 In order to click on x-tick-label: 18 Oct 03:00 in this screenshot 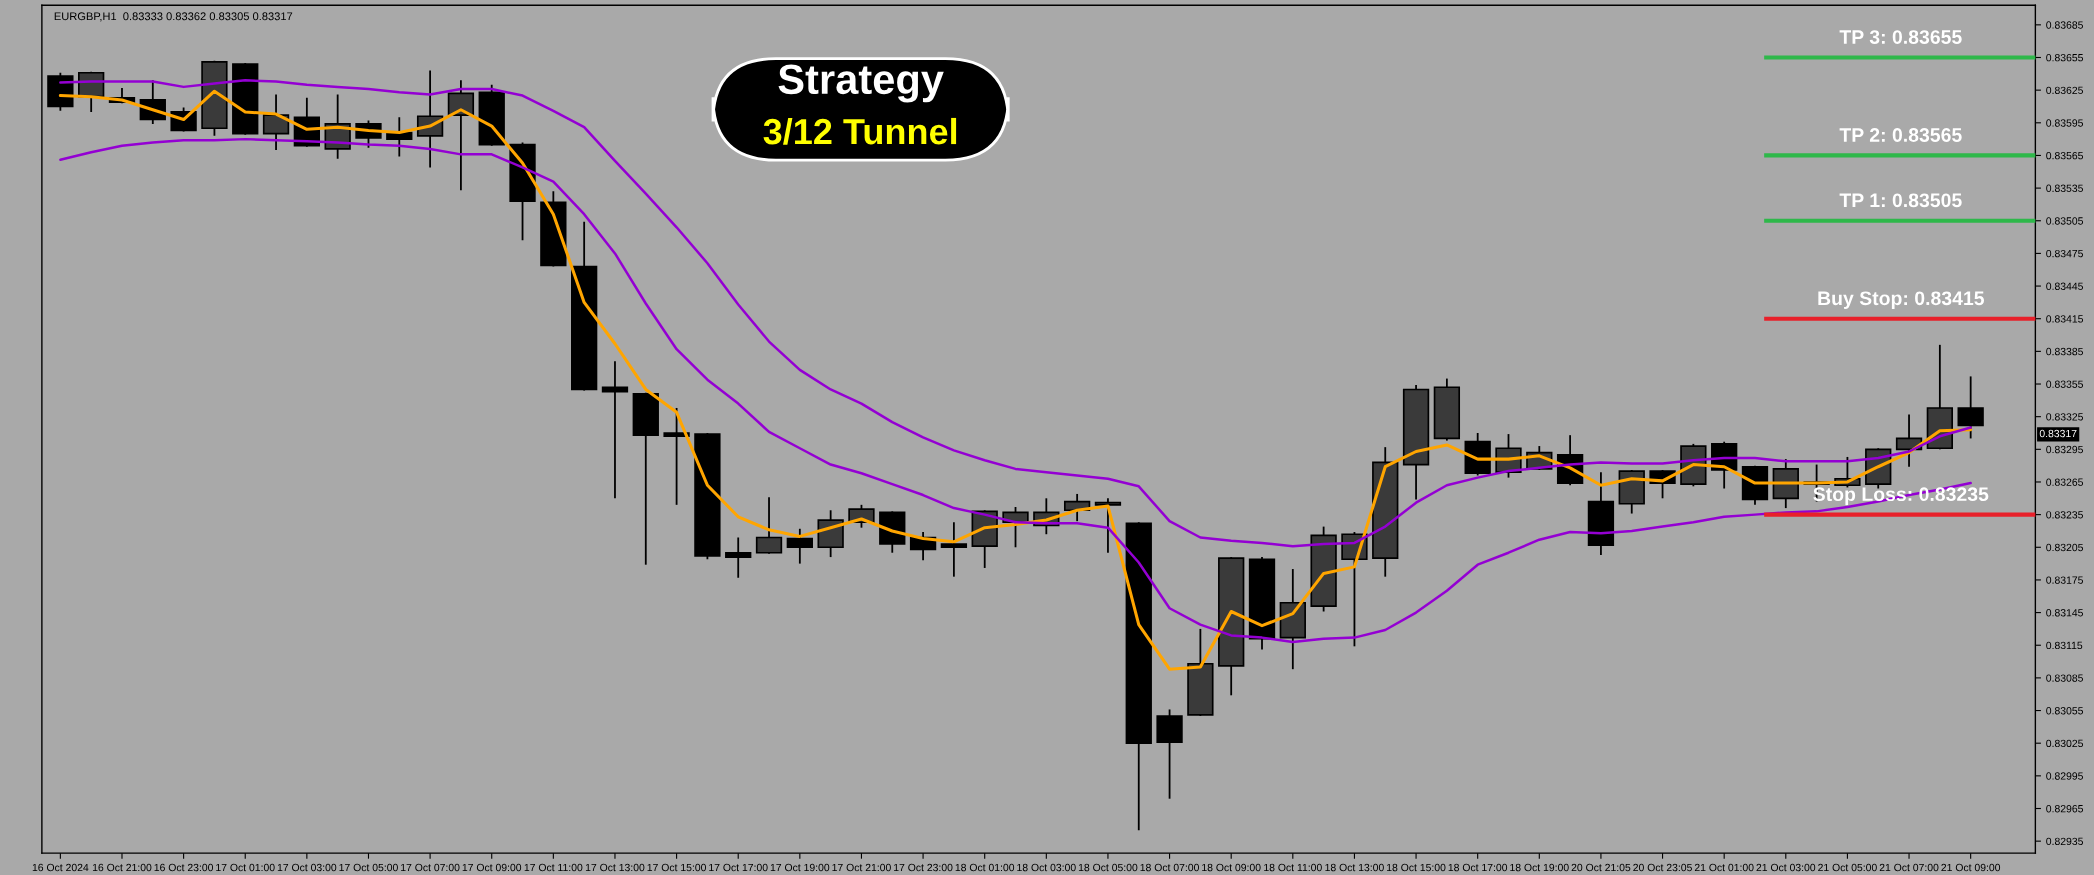, I will do `click(1046, 867)`.